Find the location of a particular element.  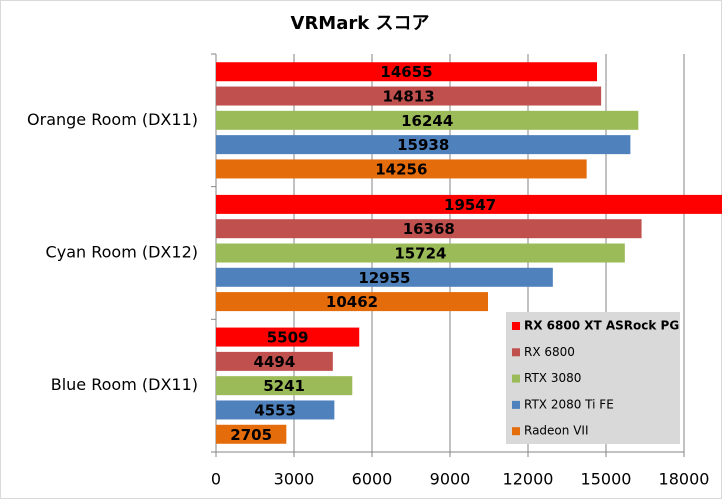

value-label: 19547 is located at coordinates (470, 205).